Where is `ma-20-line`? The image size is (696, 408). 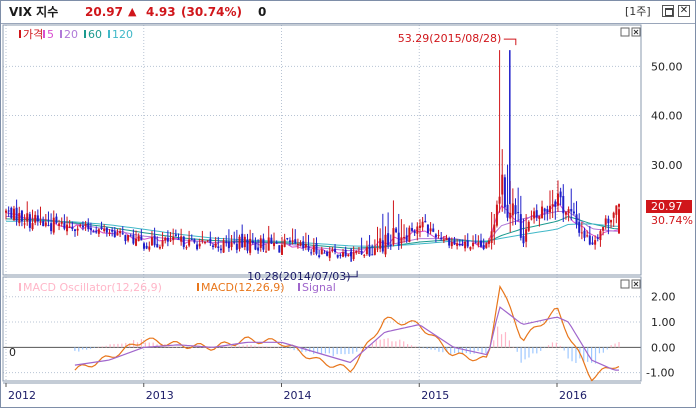 ma-20-line is located at coordinates (312, 231).